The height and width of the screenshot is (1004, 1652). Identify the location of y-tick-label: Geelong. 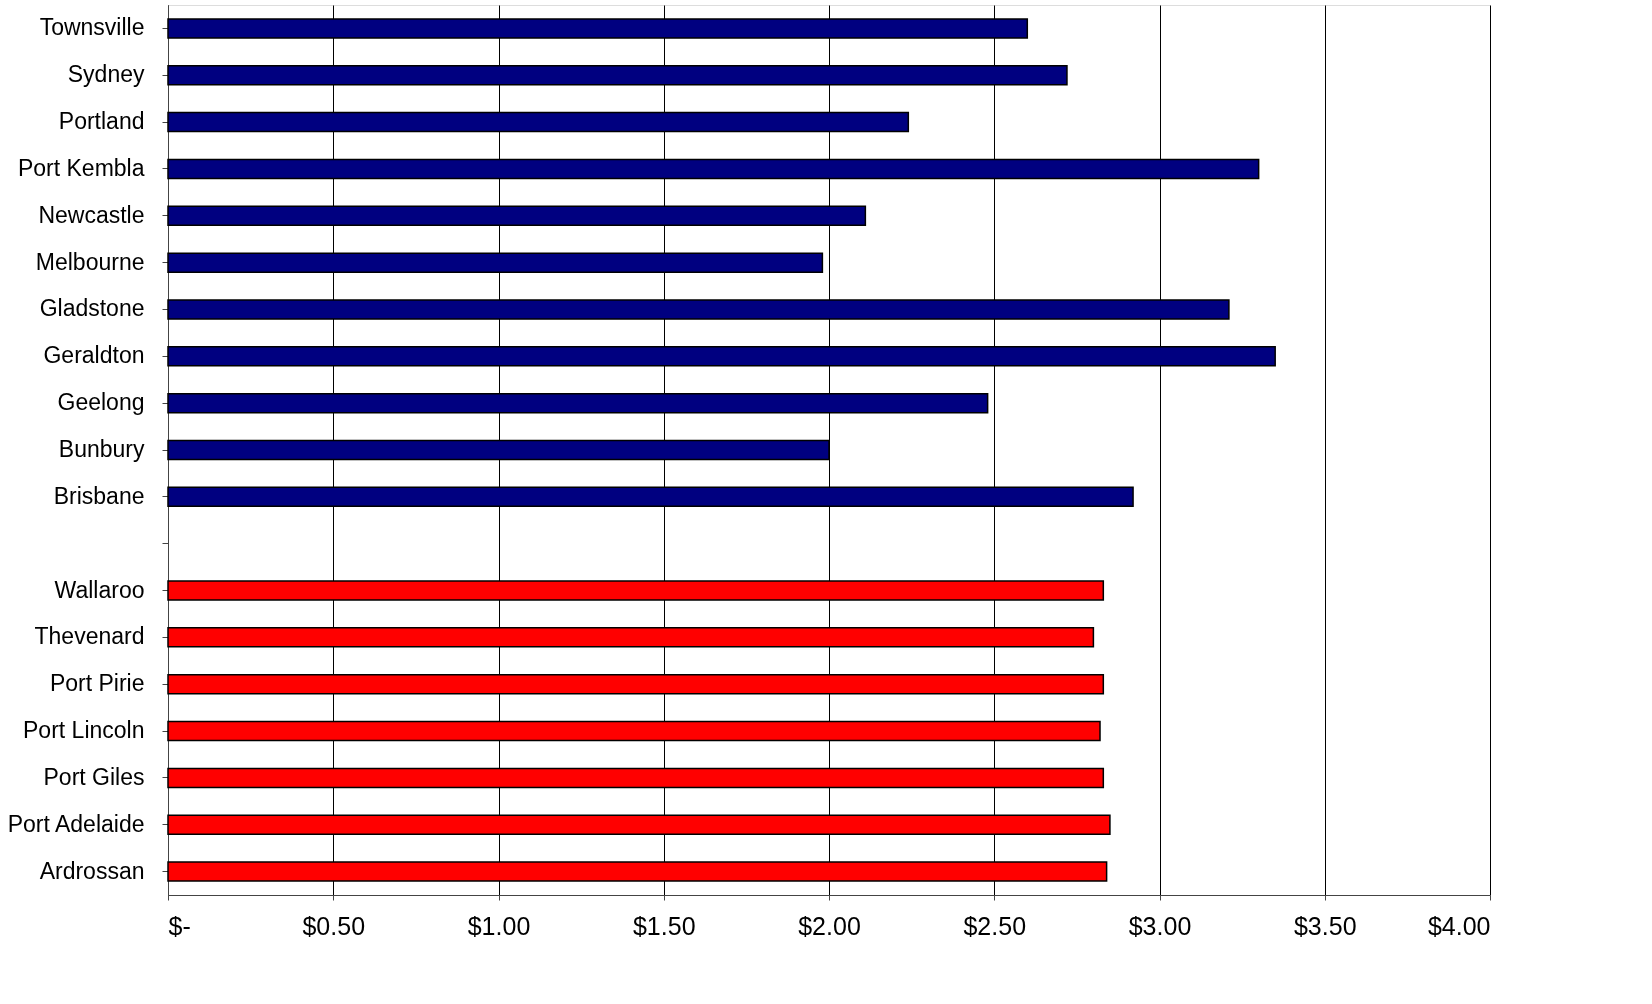
(101, 402).